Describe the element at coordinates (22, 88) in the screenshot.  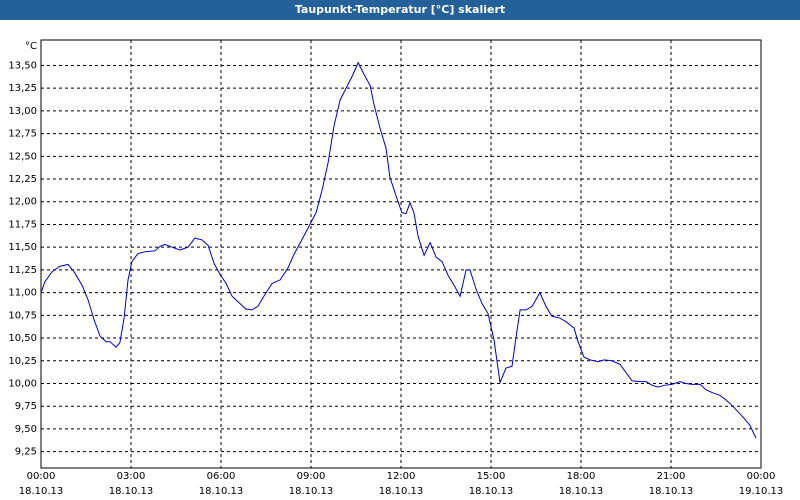
I see `y-tick-label: 13,25` at that location.